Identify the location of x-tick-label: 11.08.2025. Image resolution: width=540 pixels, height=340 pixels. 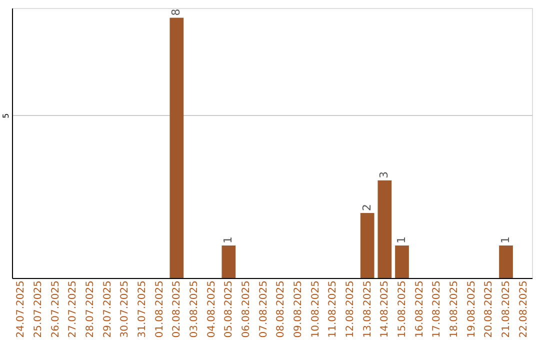
(333, 309).